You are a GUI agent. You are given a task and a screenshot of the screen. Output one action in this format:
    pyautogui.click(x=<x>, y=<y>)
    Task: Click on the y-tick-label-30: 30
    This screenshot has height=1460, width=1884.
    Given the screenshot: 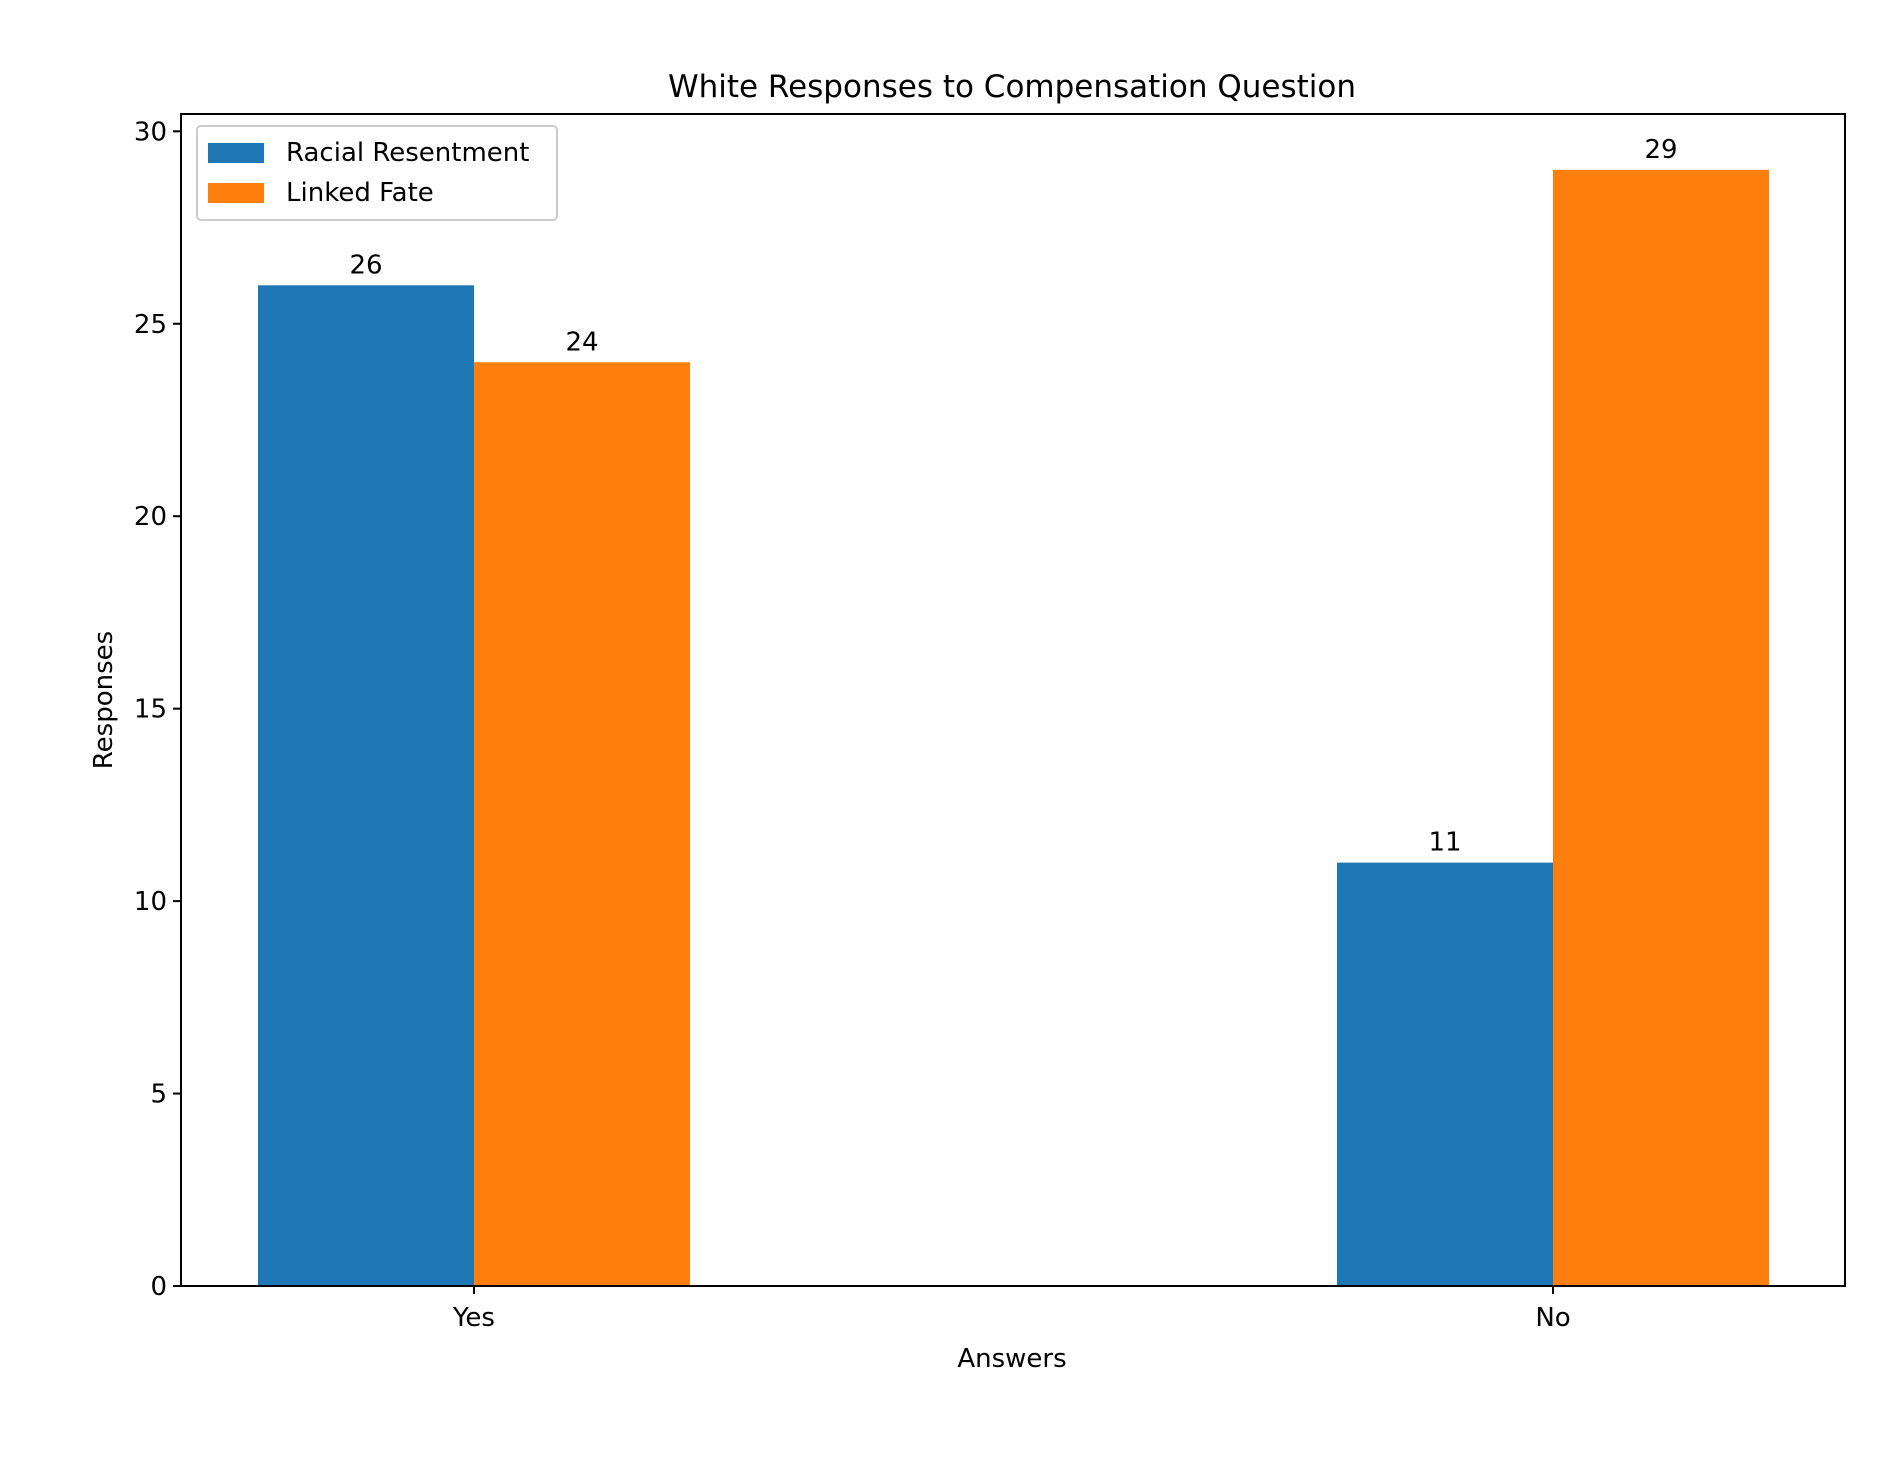 What is the action you would take?
    pyautogui.click(x=150, y=132)
    